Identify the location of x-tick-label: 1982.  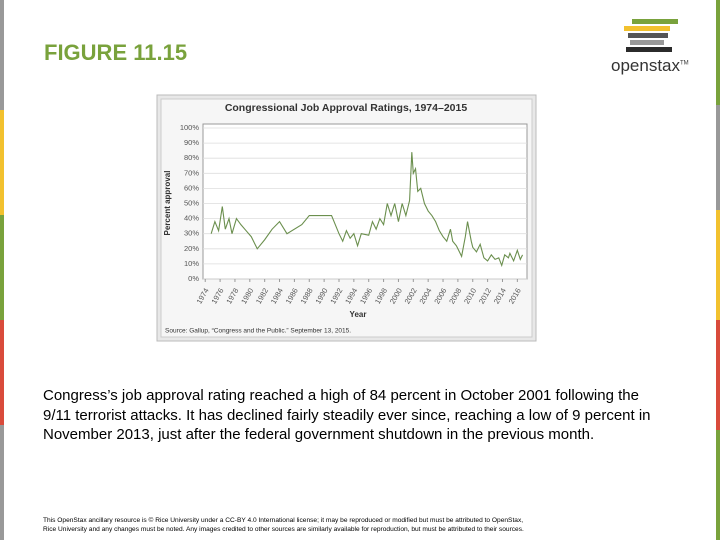
(262, 295).